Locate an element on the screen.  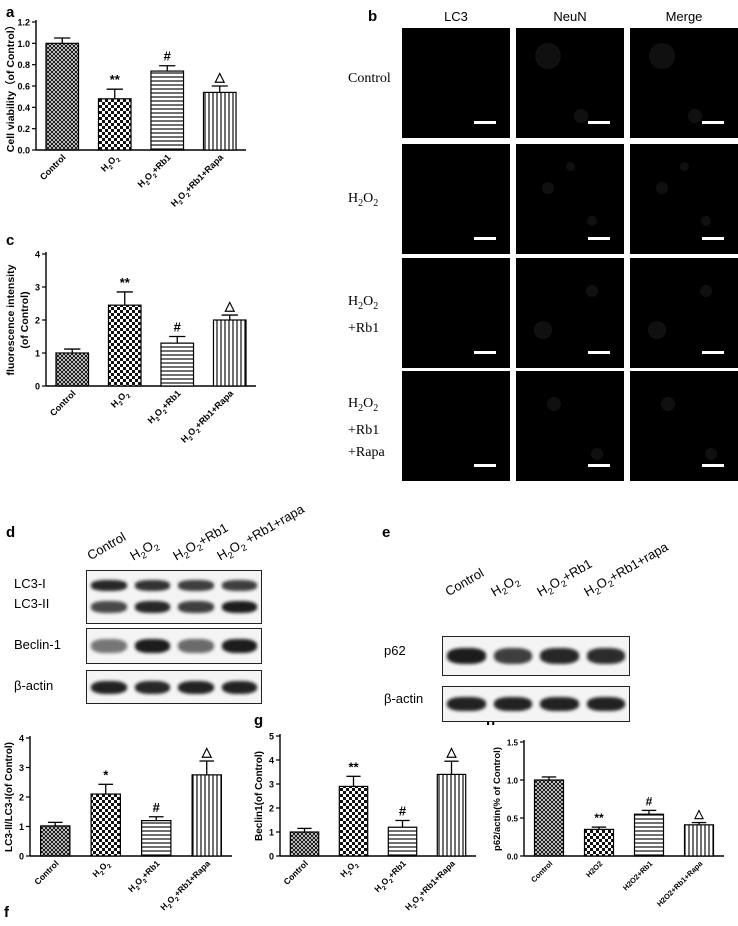
microscopy-column-label: Merge is located at coordinates (684, 16).